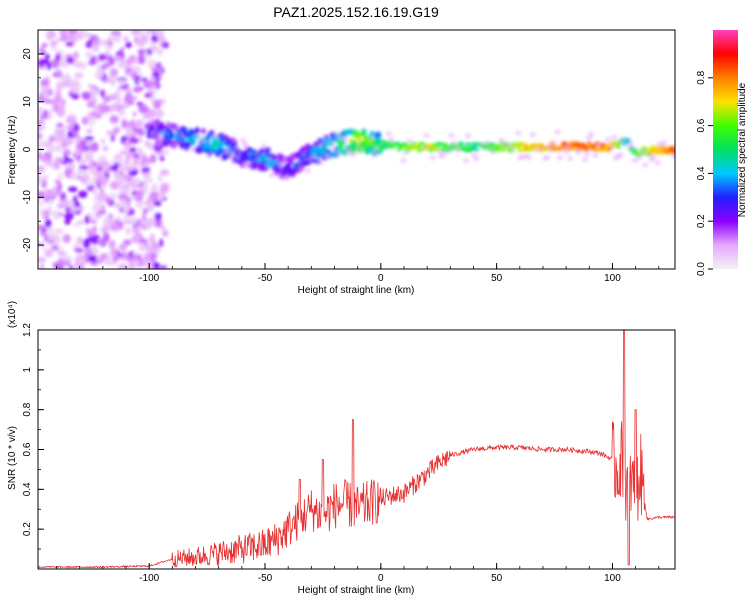 The height and width of the screenshot is (600, 750). I want to click on x-tick-label-1: -50, so click(265, 278).